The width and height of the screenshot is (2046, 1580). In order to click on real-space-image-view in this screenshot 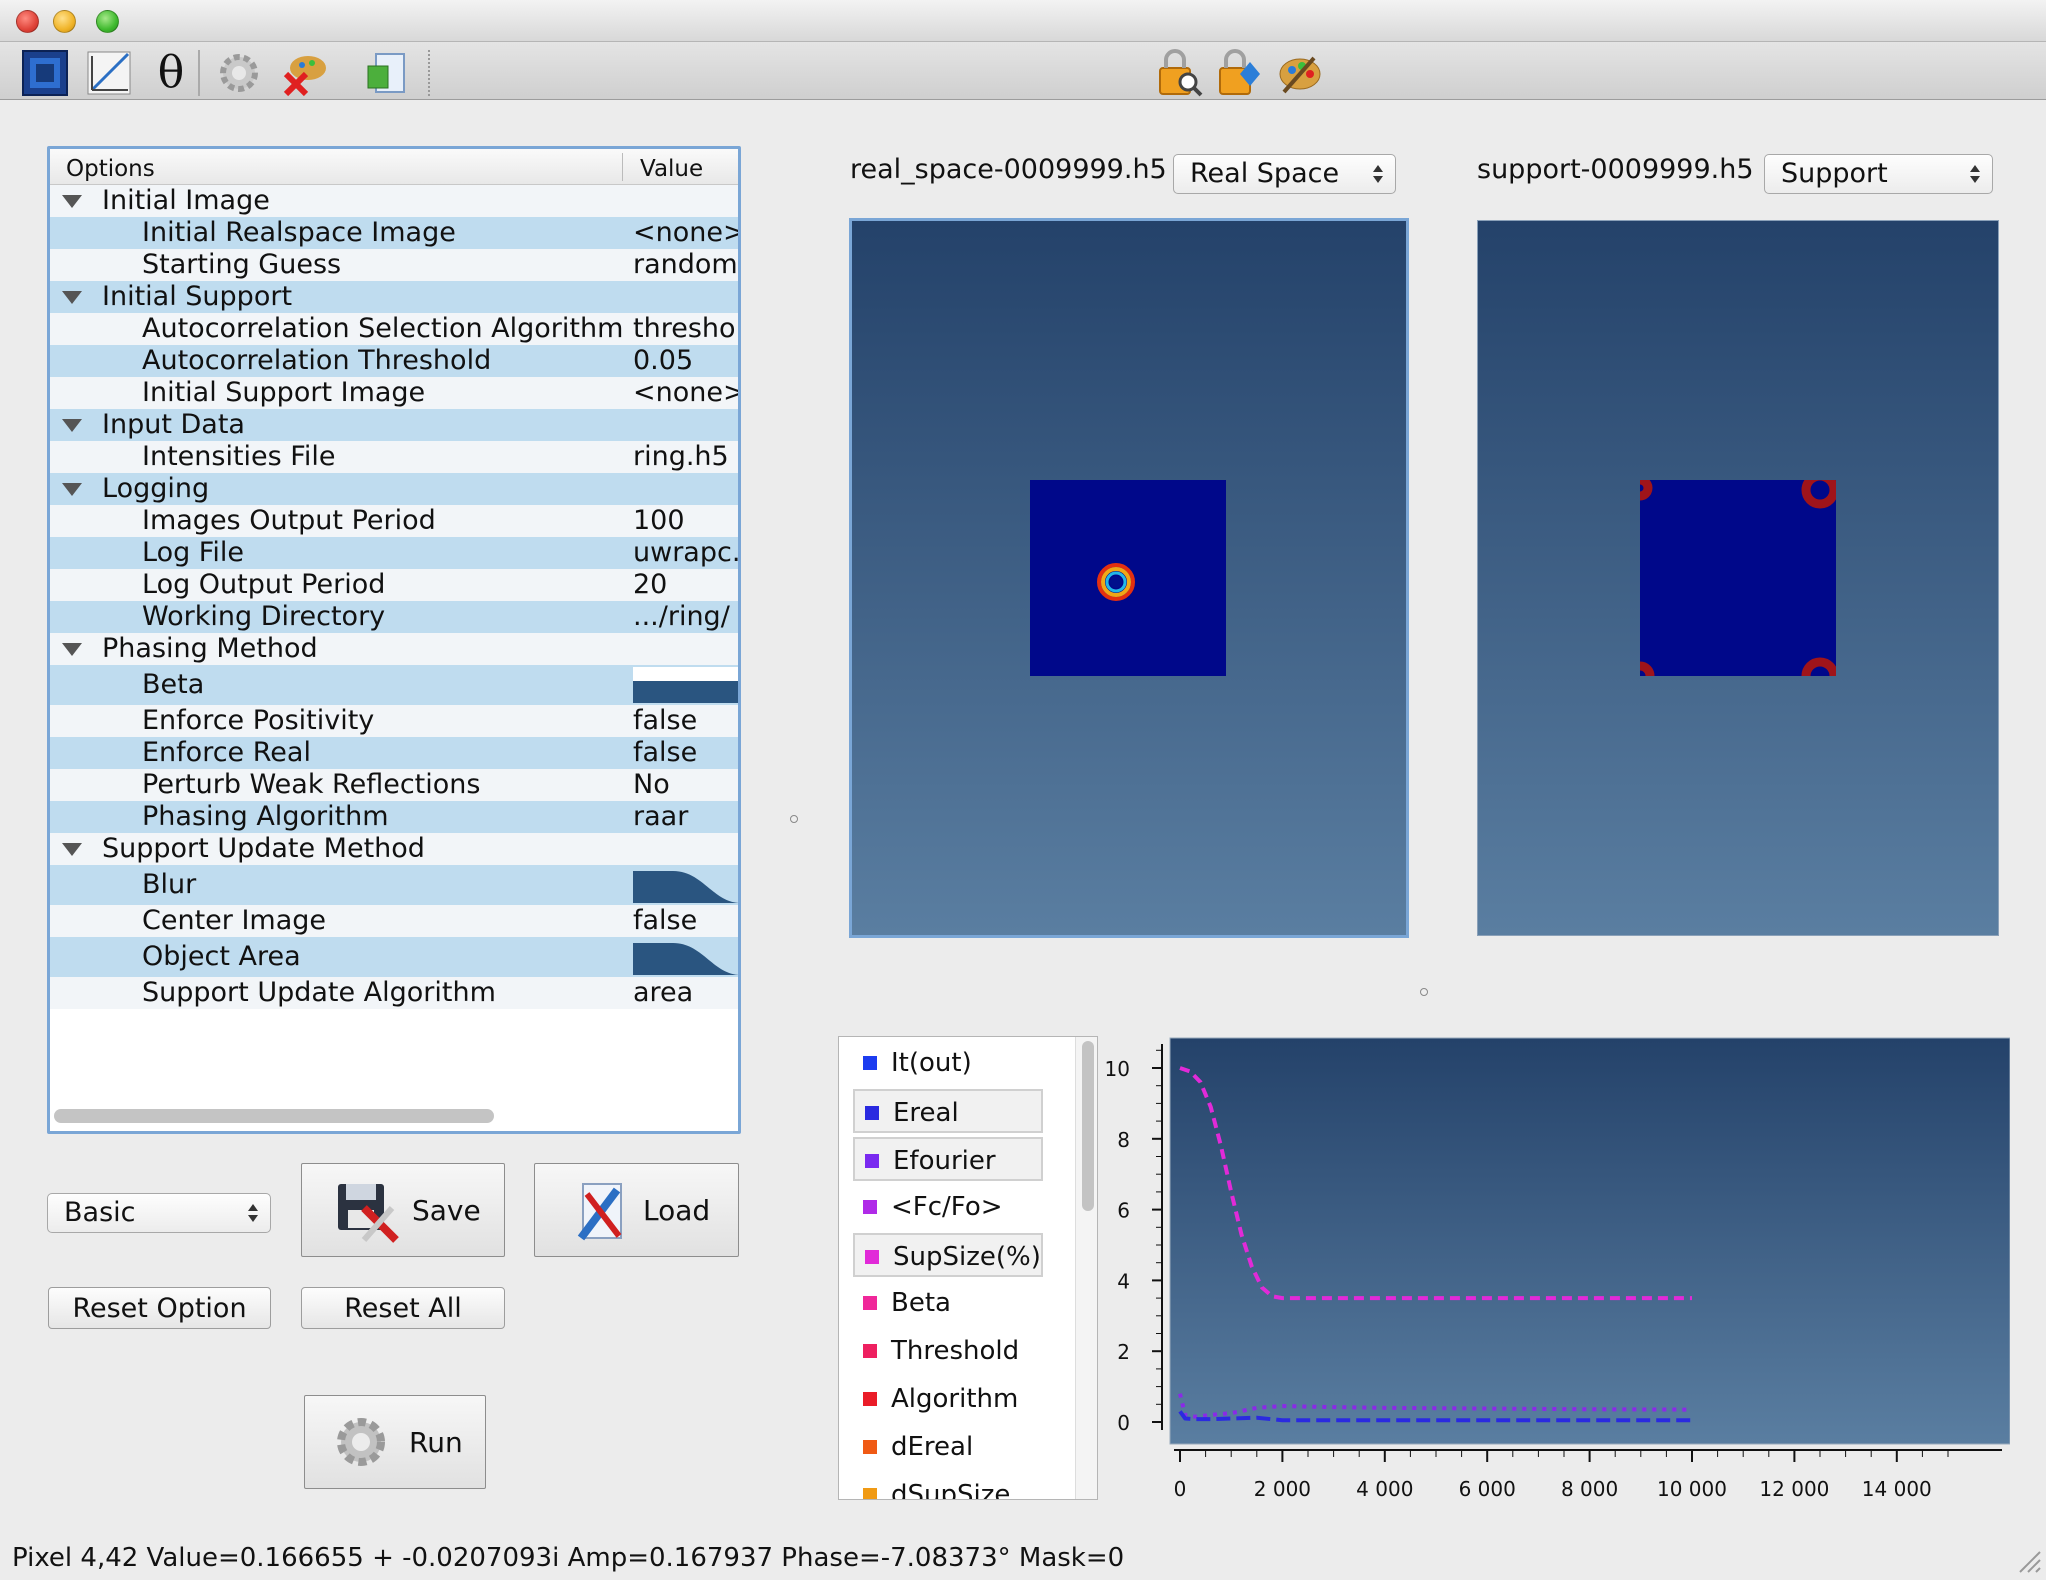, I will do `click(1129, 578)`.